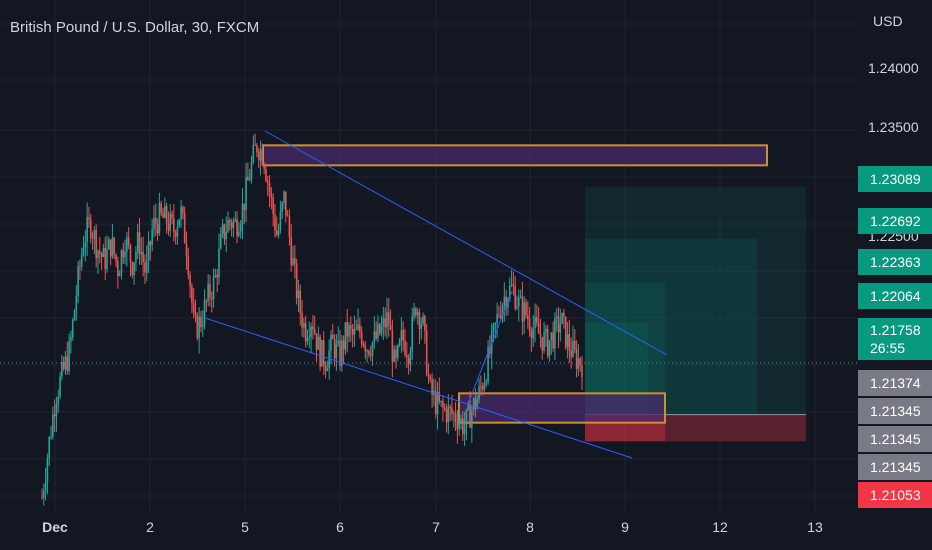 The width and height of the screenshot is (932, 550). I want to click on price-label: 1.21374, so click(895, 383).